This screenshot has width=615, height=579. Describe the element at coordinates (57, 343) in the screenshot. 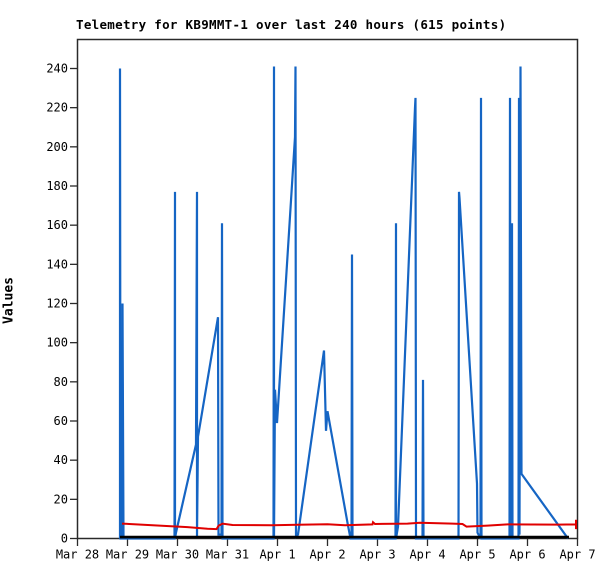

I see `y-tick-label: 100` at that location.